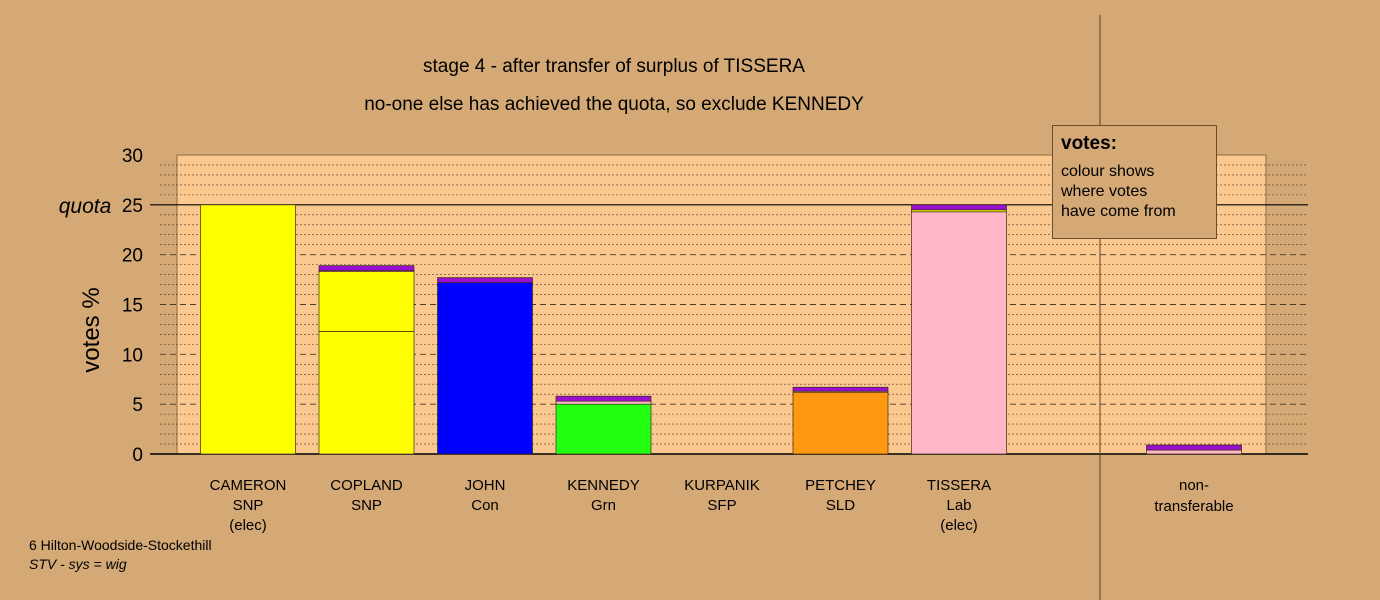  Describe the element at coordinates (120, 545) in the screenshot. I see `ward-name: 6 Hilton-Woodside-Stockethill` at that location.